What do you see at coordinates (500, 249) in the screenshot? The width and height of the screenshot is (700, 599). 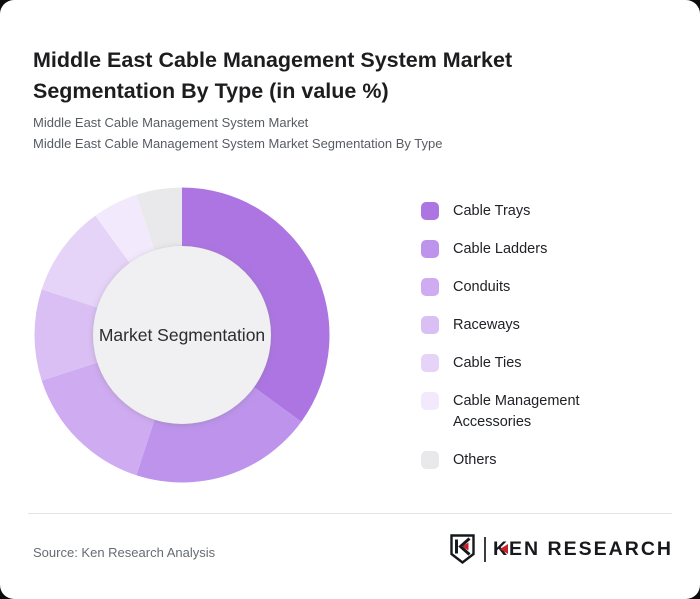 I see `legend-label: Cable Ladders` at bounding box center [500, 249].